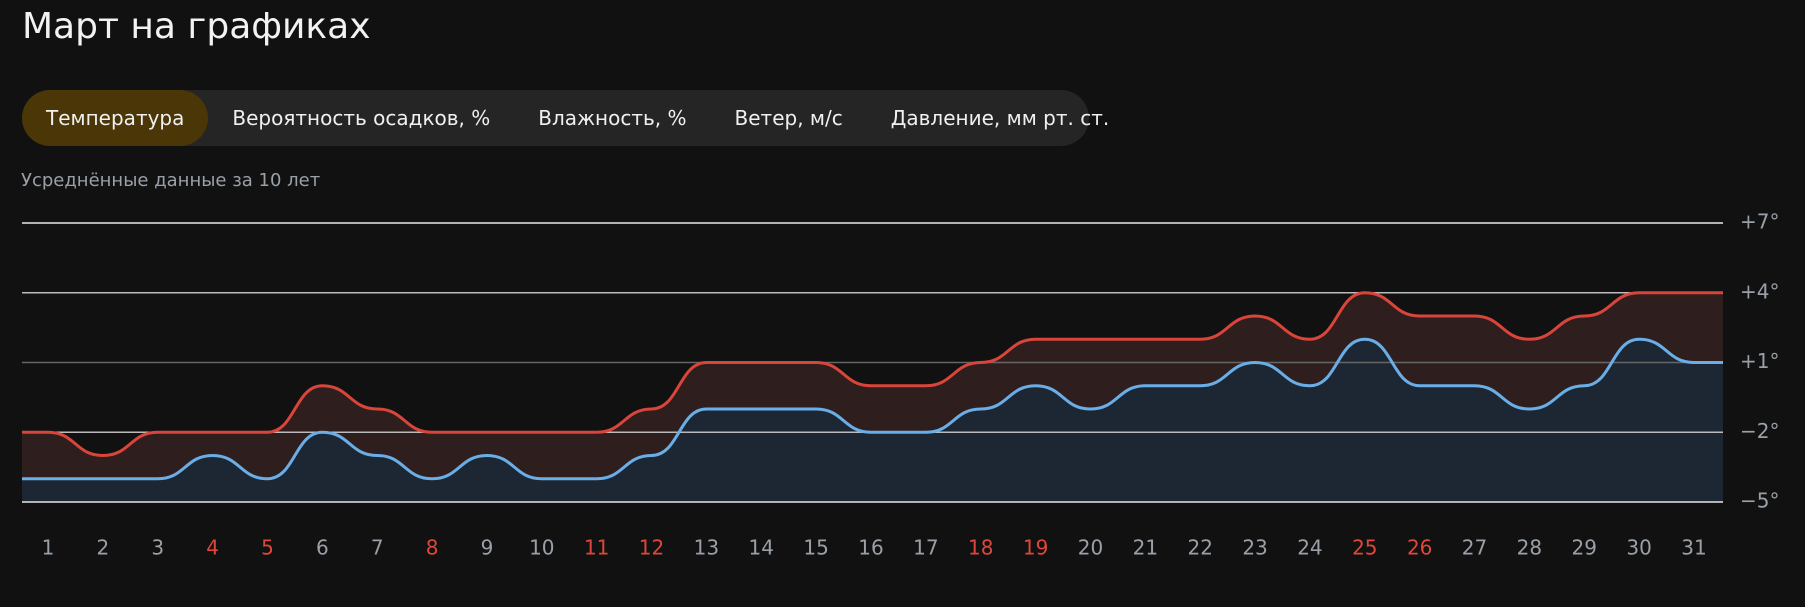 This screenshot has height=607, width=1805. Describe the element at coordinates (1474, 548) in the screenshot. I see `x-tick-label: 27` at that location.